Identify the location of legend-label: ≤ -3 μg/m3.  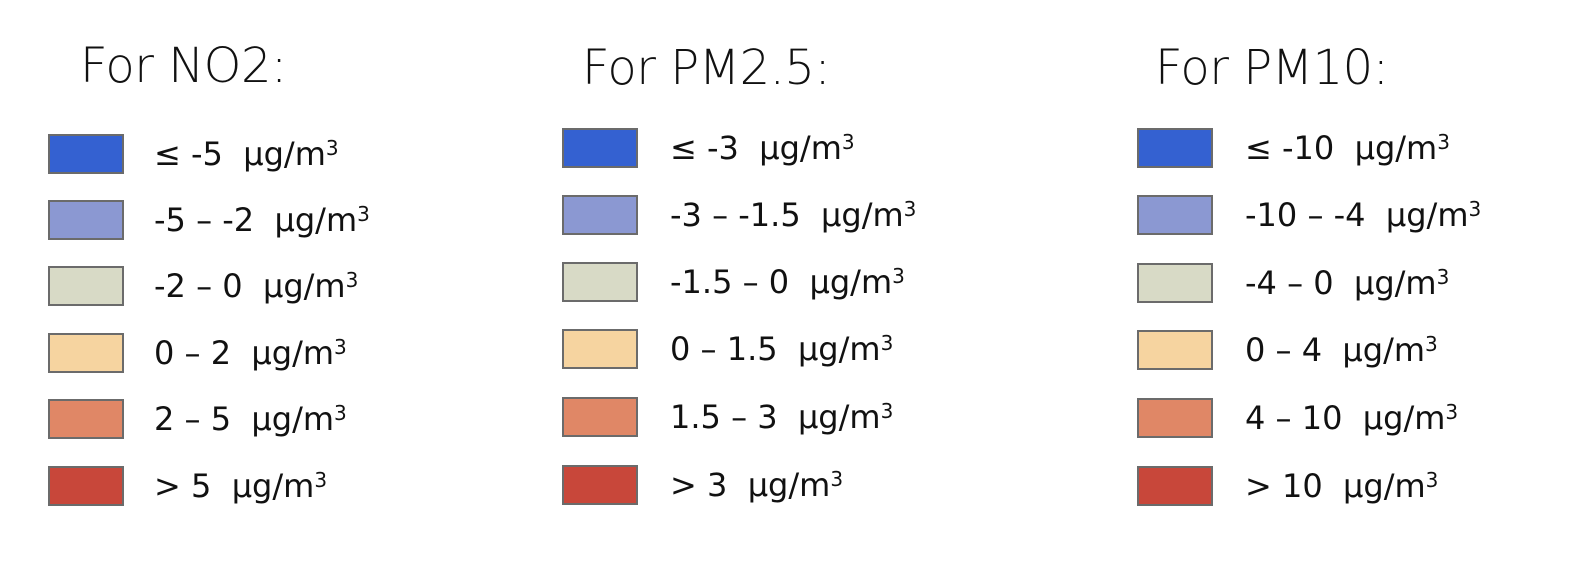
(762, 148).